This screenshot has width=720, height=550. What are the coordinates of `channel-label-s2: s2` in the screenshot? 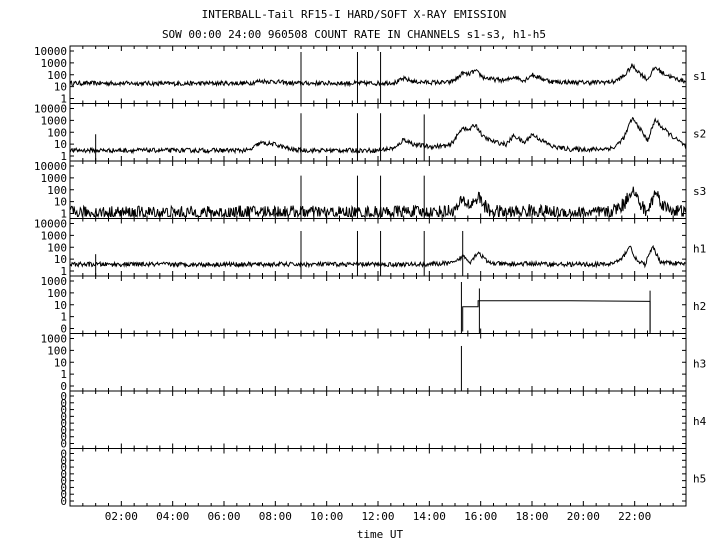 It's located at (699, 133).